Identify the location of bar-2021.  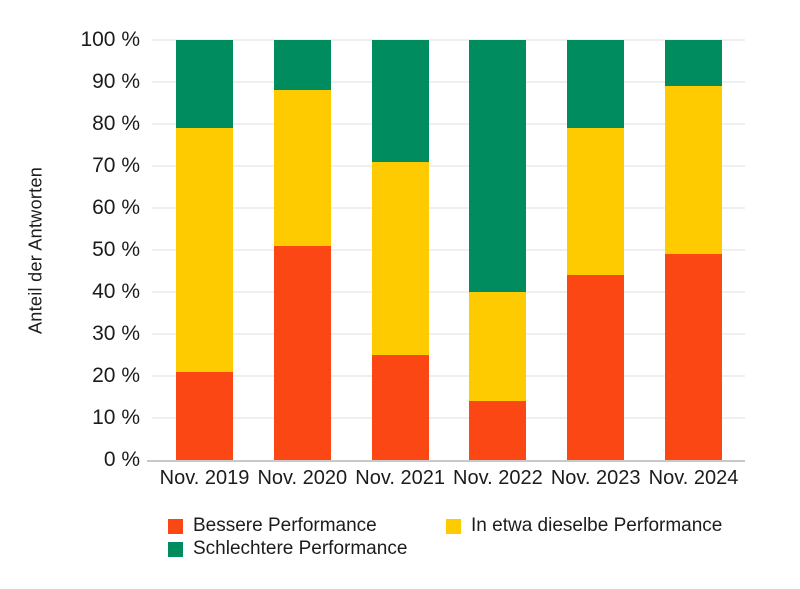
(400, 250).